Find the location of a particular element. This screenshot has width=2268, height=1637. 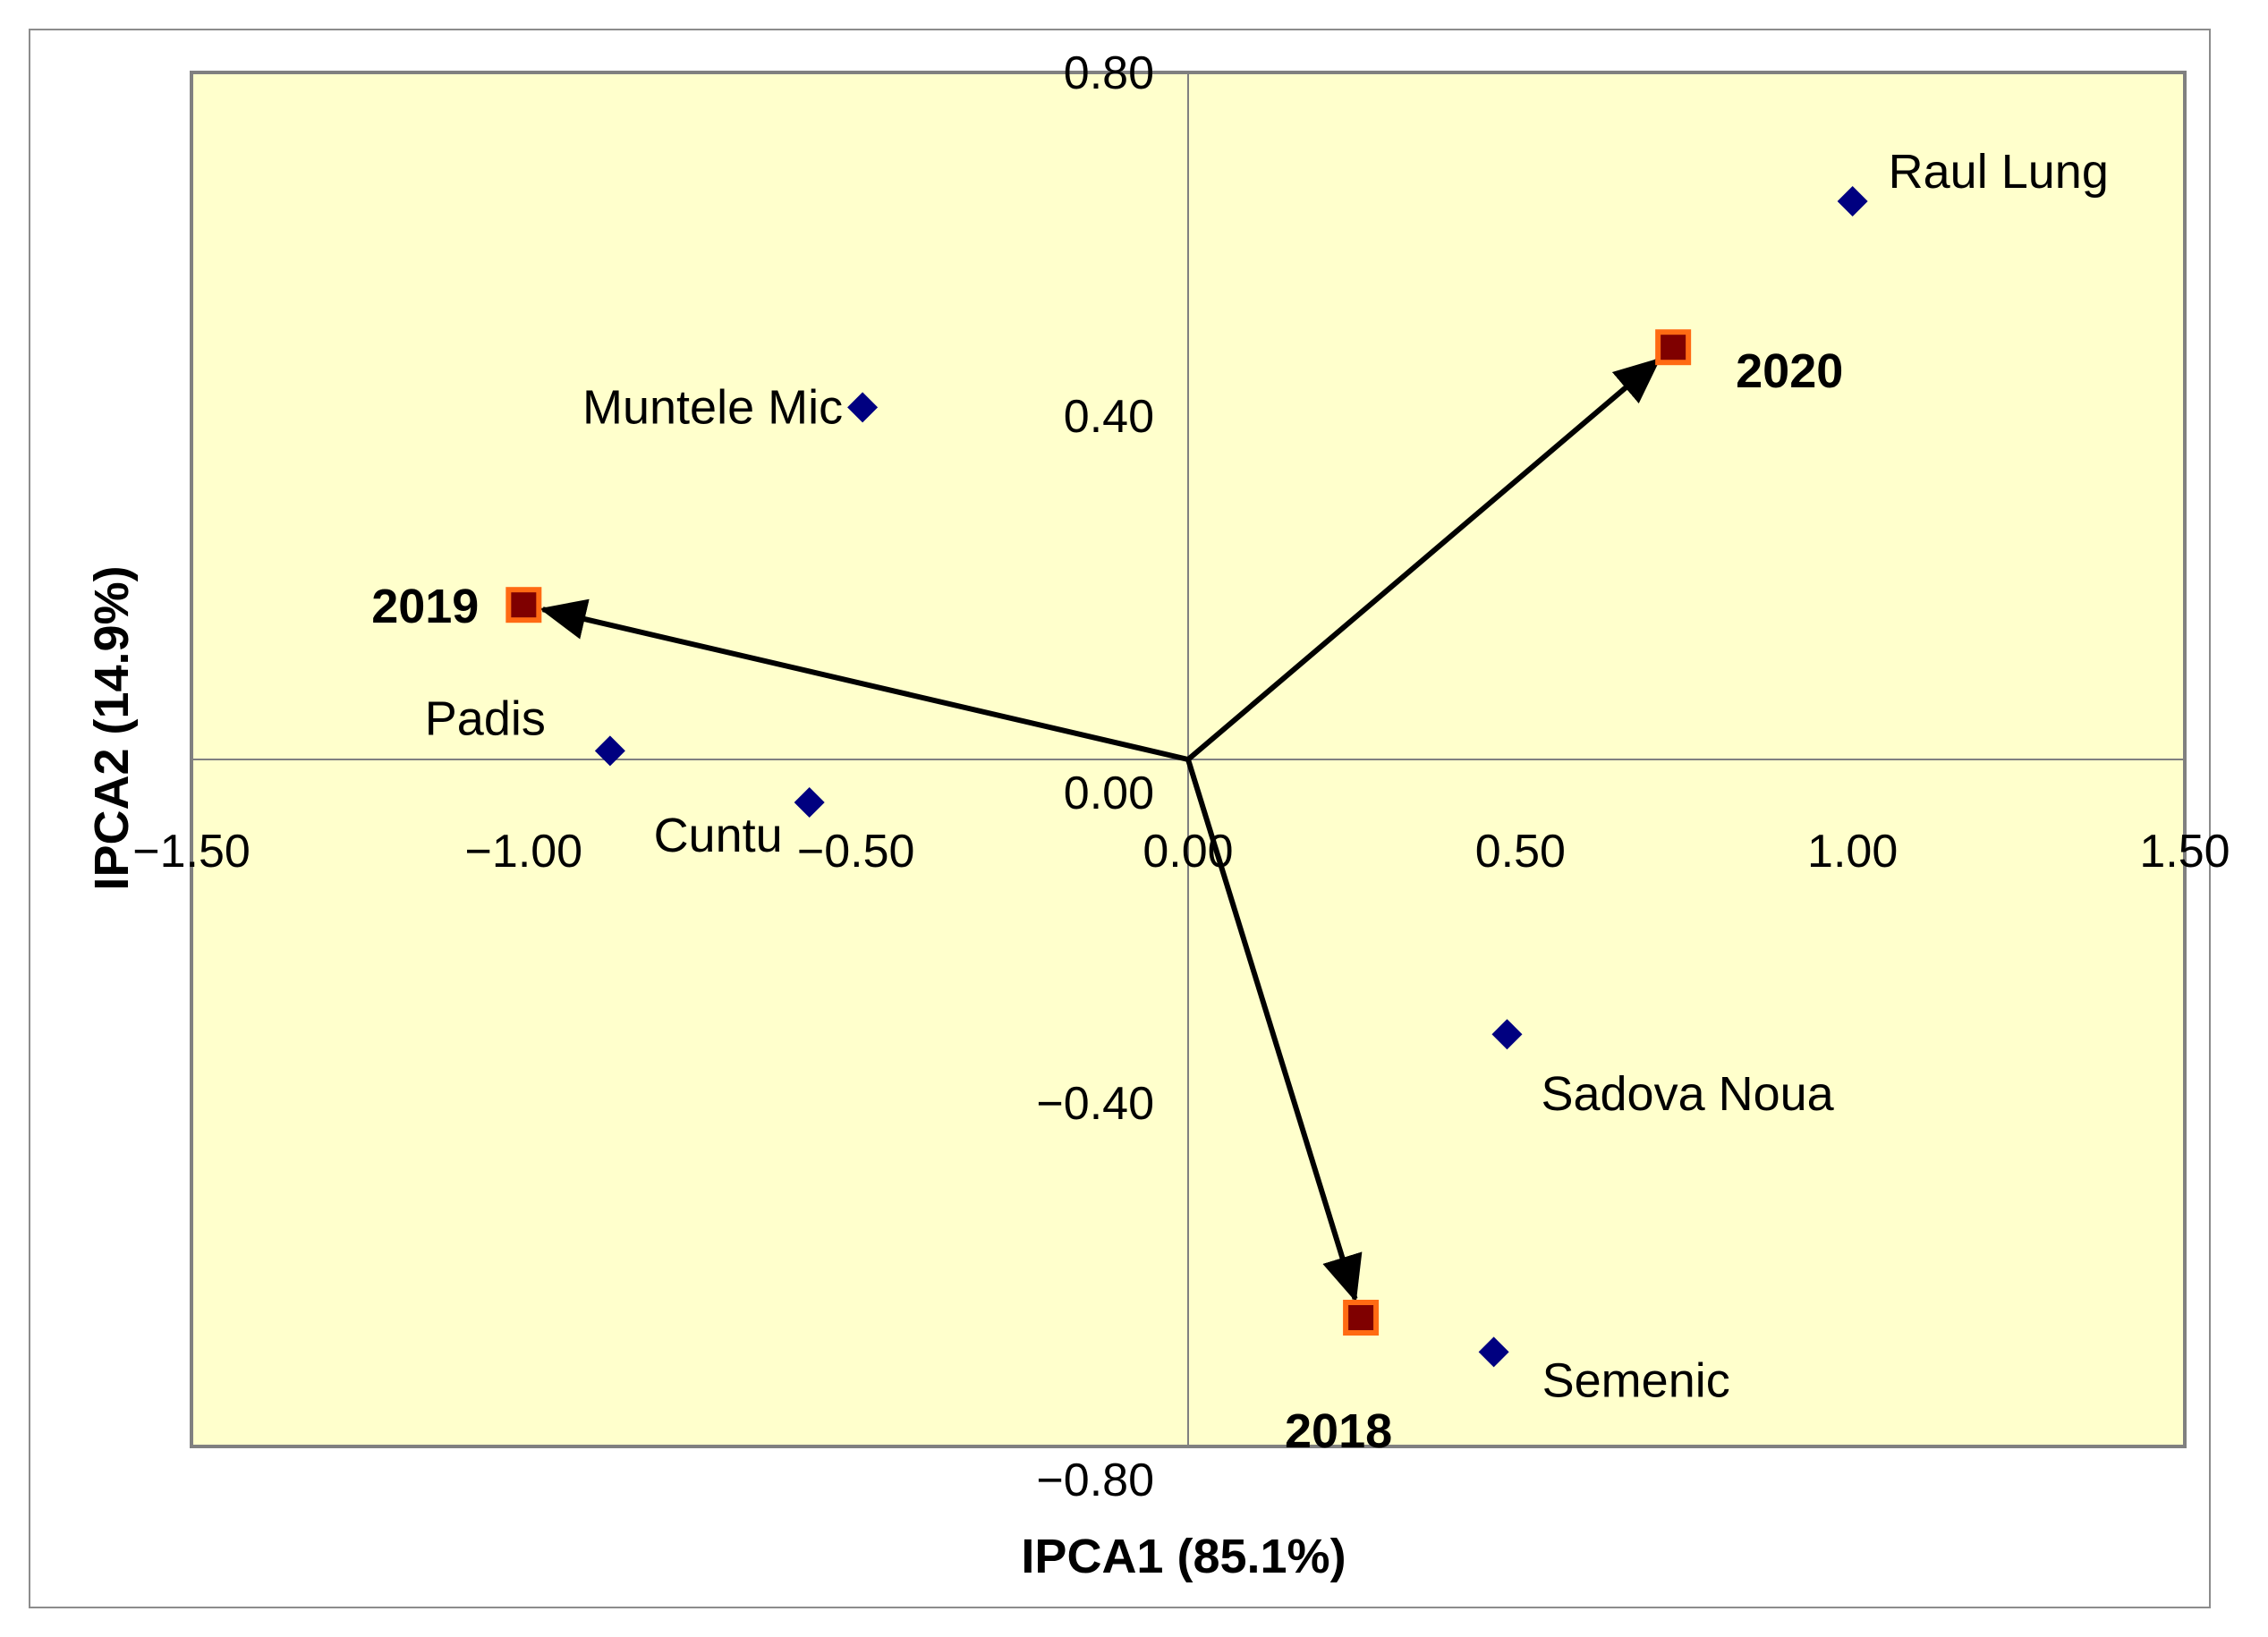

genotype-label: Sadova Noua is located at coordinates (1687, 1094).